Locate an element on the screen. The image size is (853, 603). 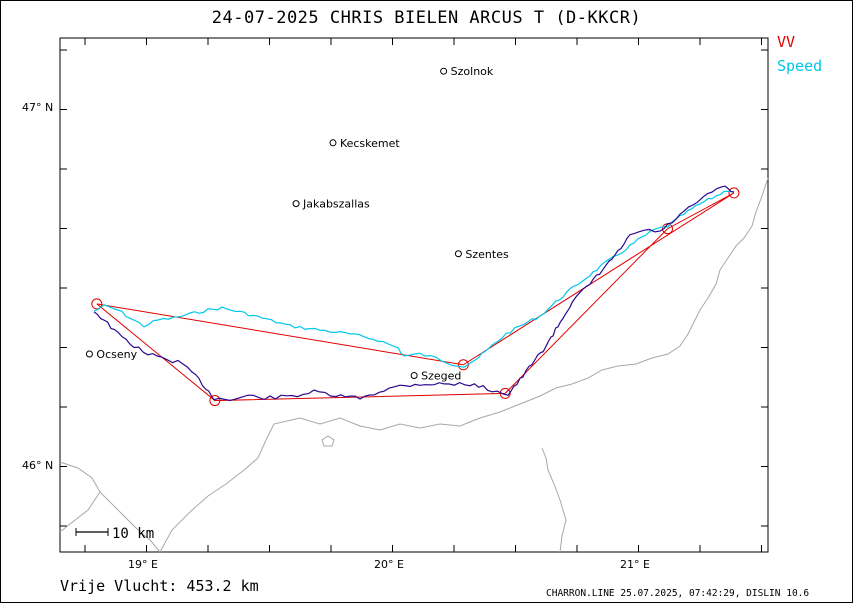
scale-bar-label: 10 km is located at coordinates (133, 534).